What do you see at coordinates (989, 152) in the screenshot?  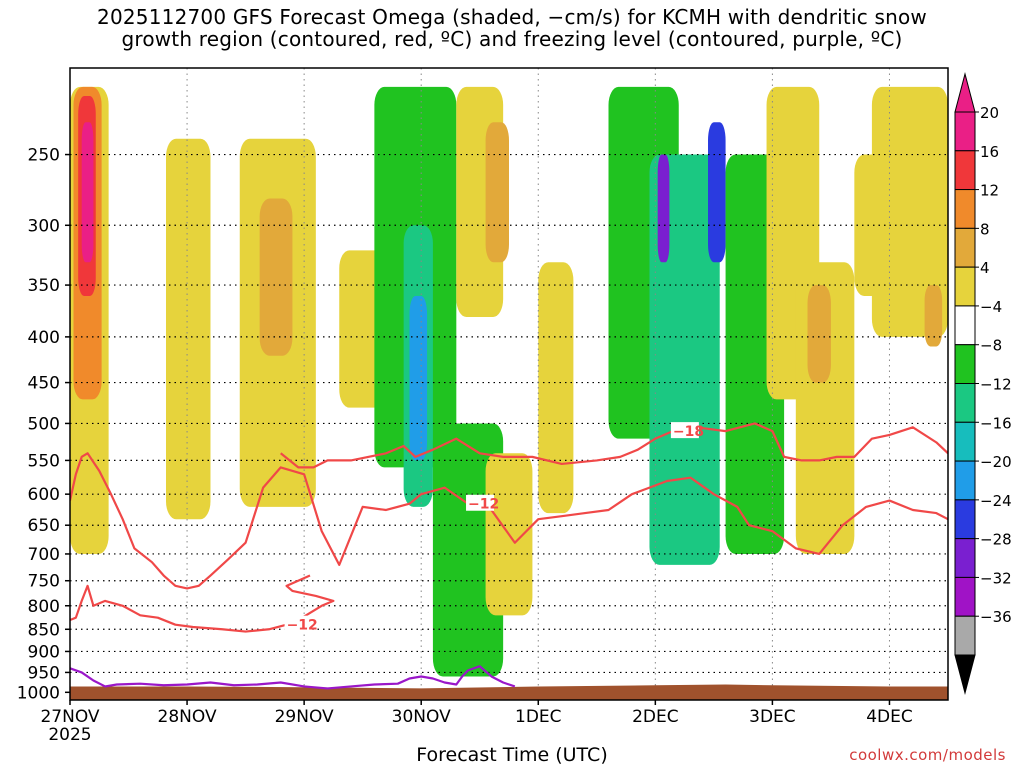 I see `colorbar-label-1: 16` at bounding box center [989, 152].